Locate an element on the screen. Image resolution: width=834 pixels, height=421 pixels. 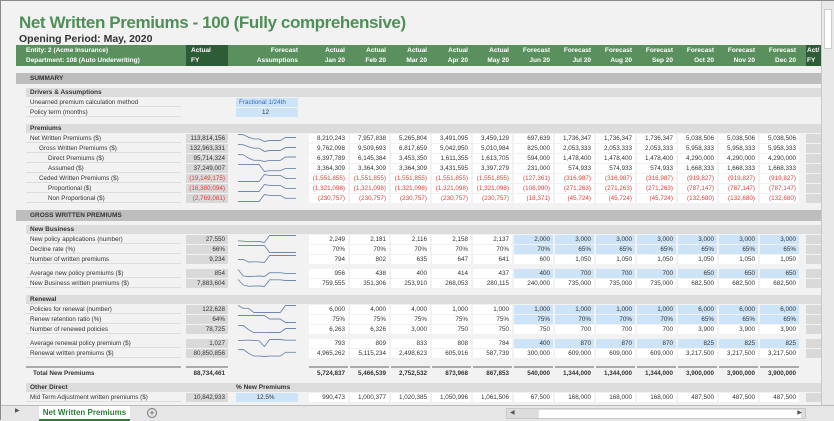
value-cell: 682,500 is located at coordinates (697, 283).